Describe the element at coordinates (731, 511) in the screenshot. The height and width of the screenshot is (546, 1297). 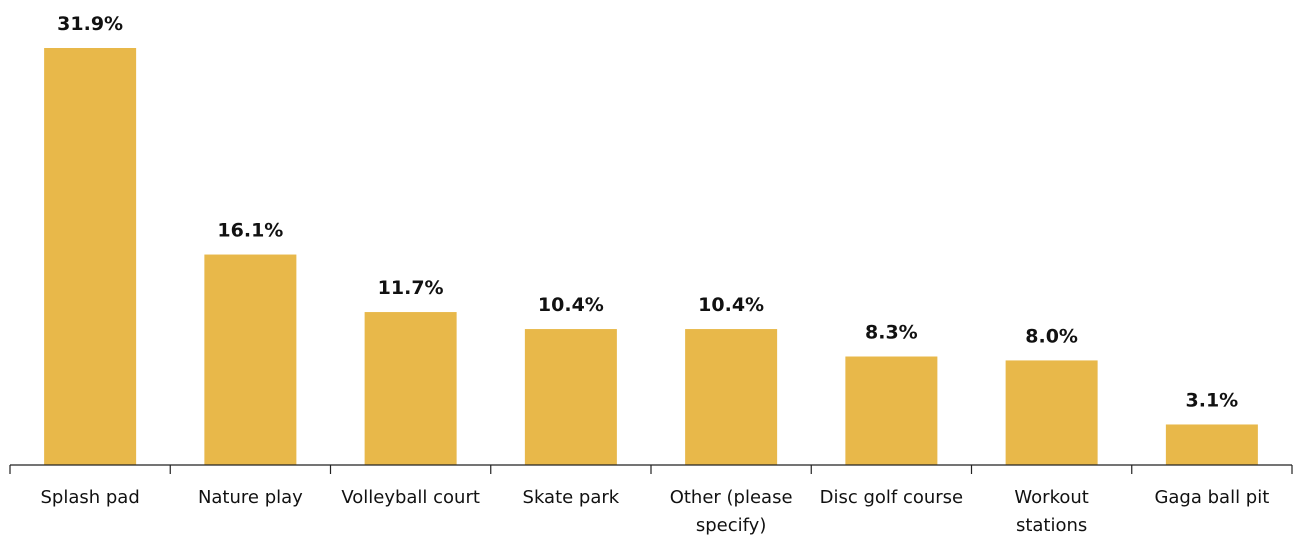
I see `x-tick-label: Other (please specify)` at that location.